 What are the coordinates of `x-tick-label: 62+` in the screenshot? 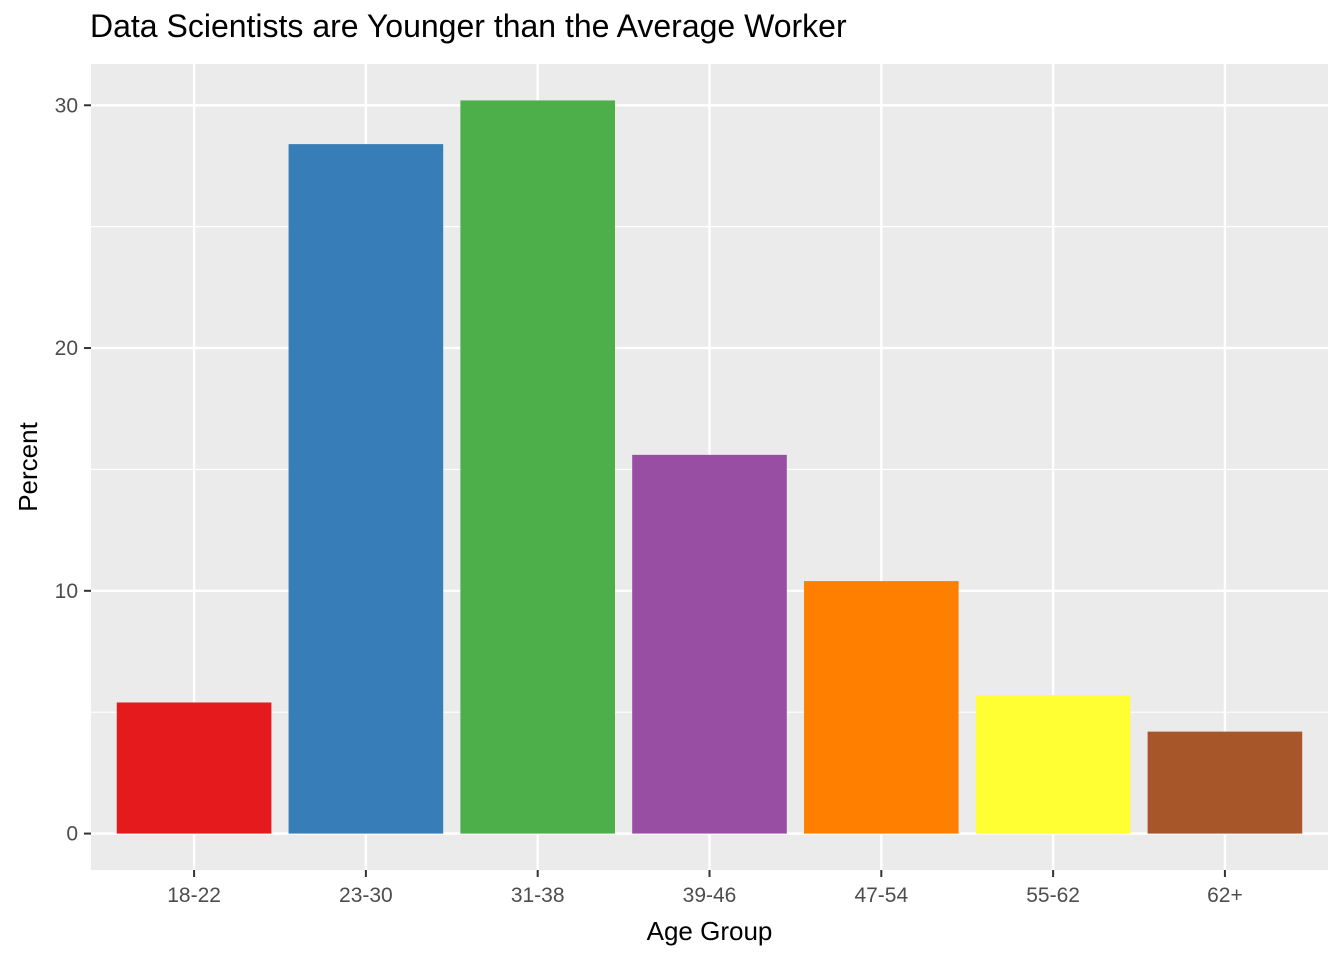 It's located at (1225, 895).